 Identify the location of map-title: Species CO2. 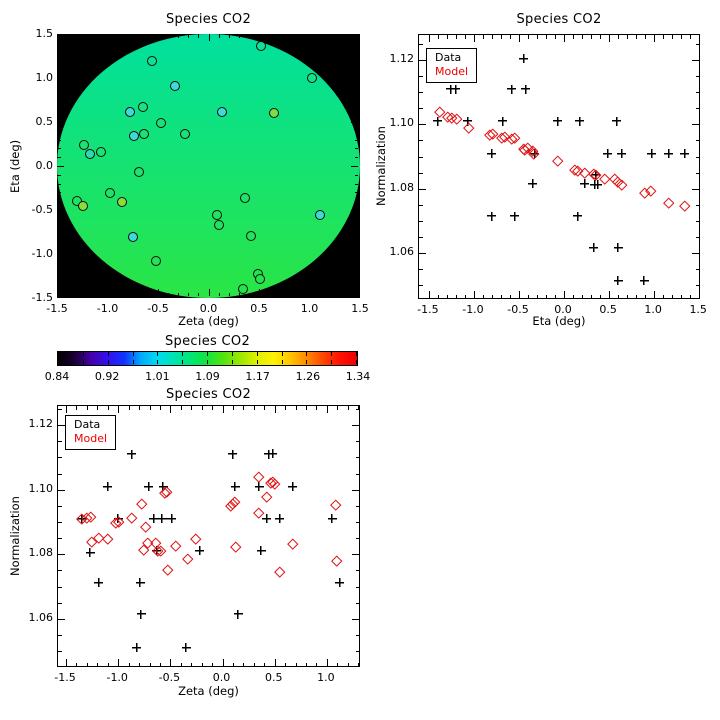
(208, 19).